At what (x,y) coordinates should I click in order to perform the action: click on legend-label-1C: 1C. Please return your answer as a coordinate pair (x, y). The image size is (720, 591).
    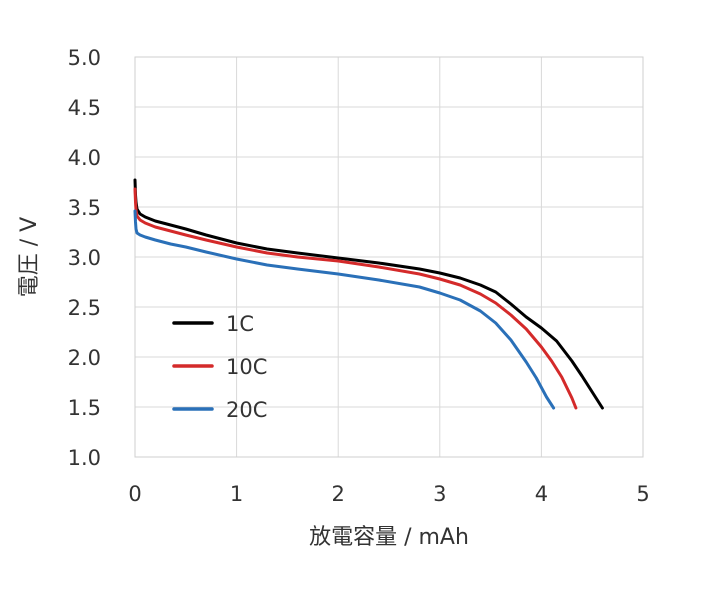
    Looking at the image, I should click on (240, 324).